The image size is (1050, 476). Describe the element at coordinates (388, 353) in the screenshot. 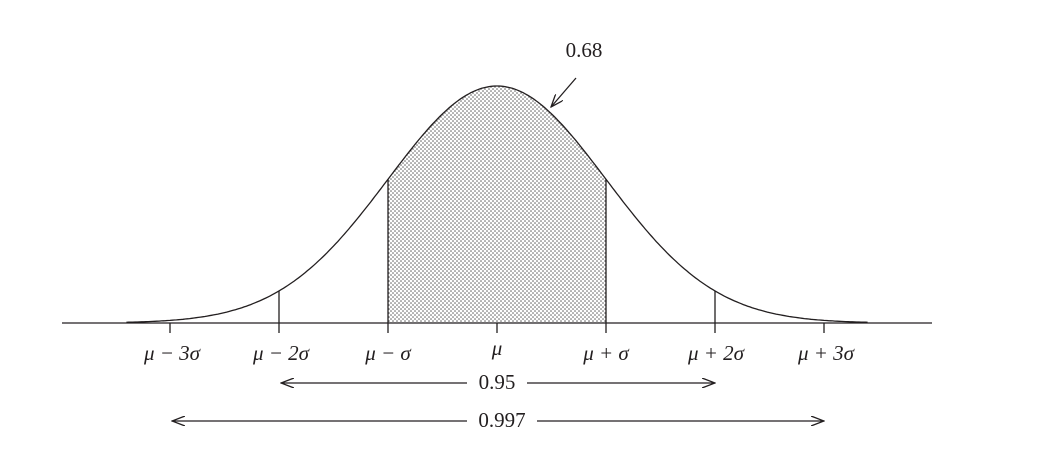

I see `axis-label: μ − σ` at that location.